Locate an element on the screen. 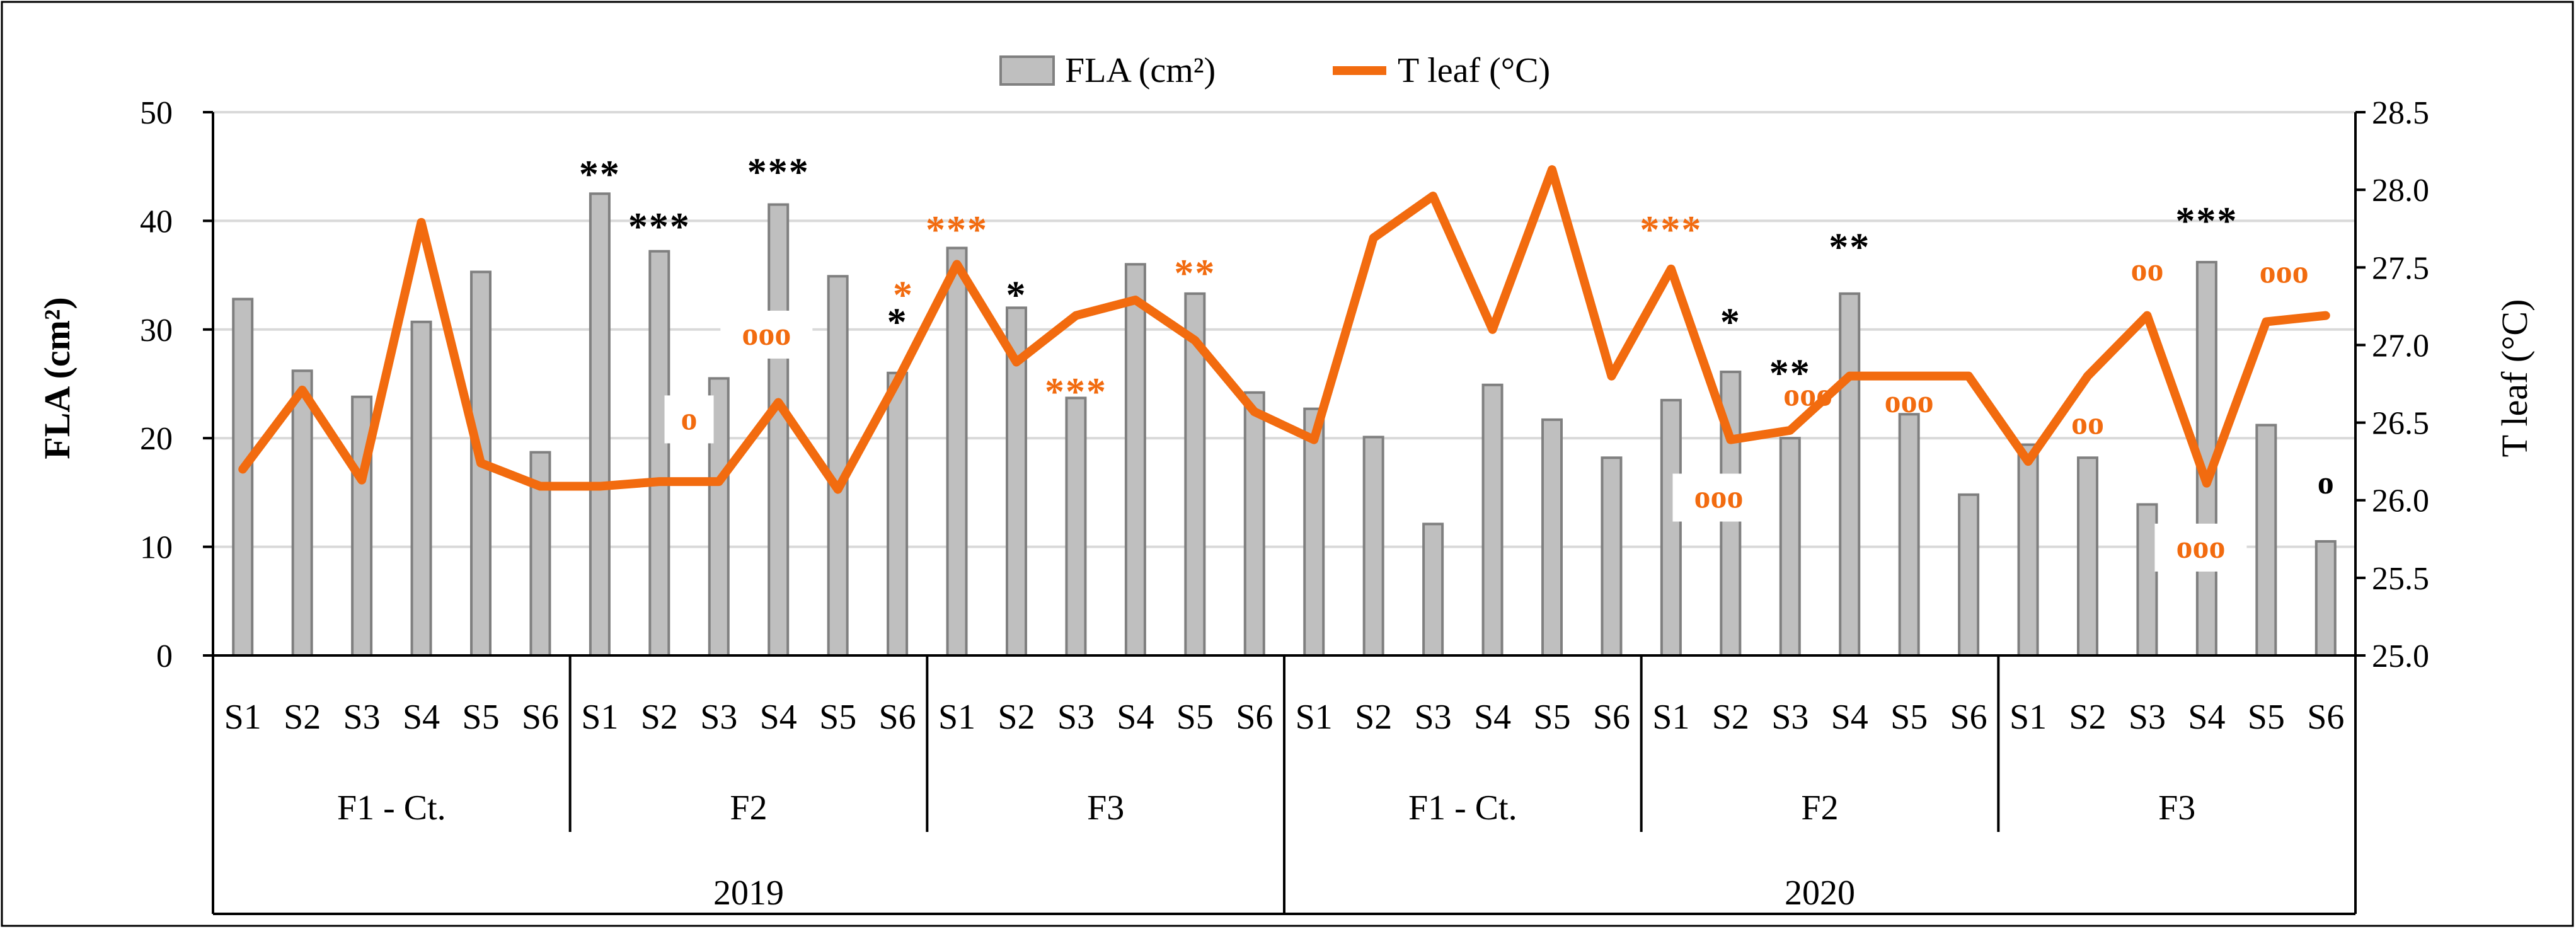 The image size is (2576, 929). y-right-label: T leaf (°C) is located at coordinates (2514, 378).